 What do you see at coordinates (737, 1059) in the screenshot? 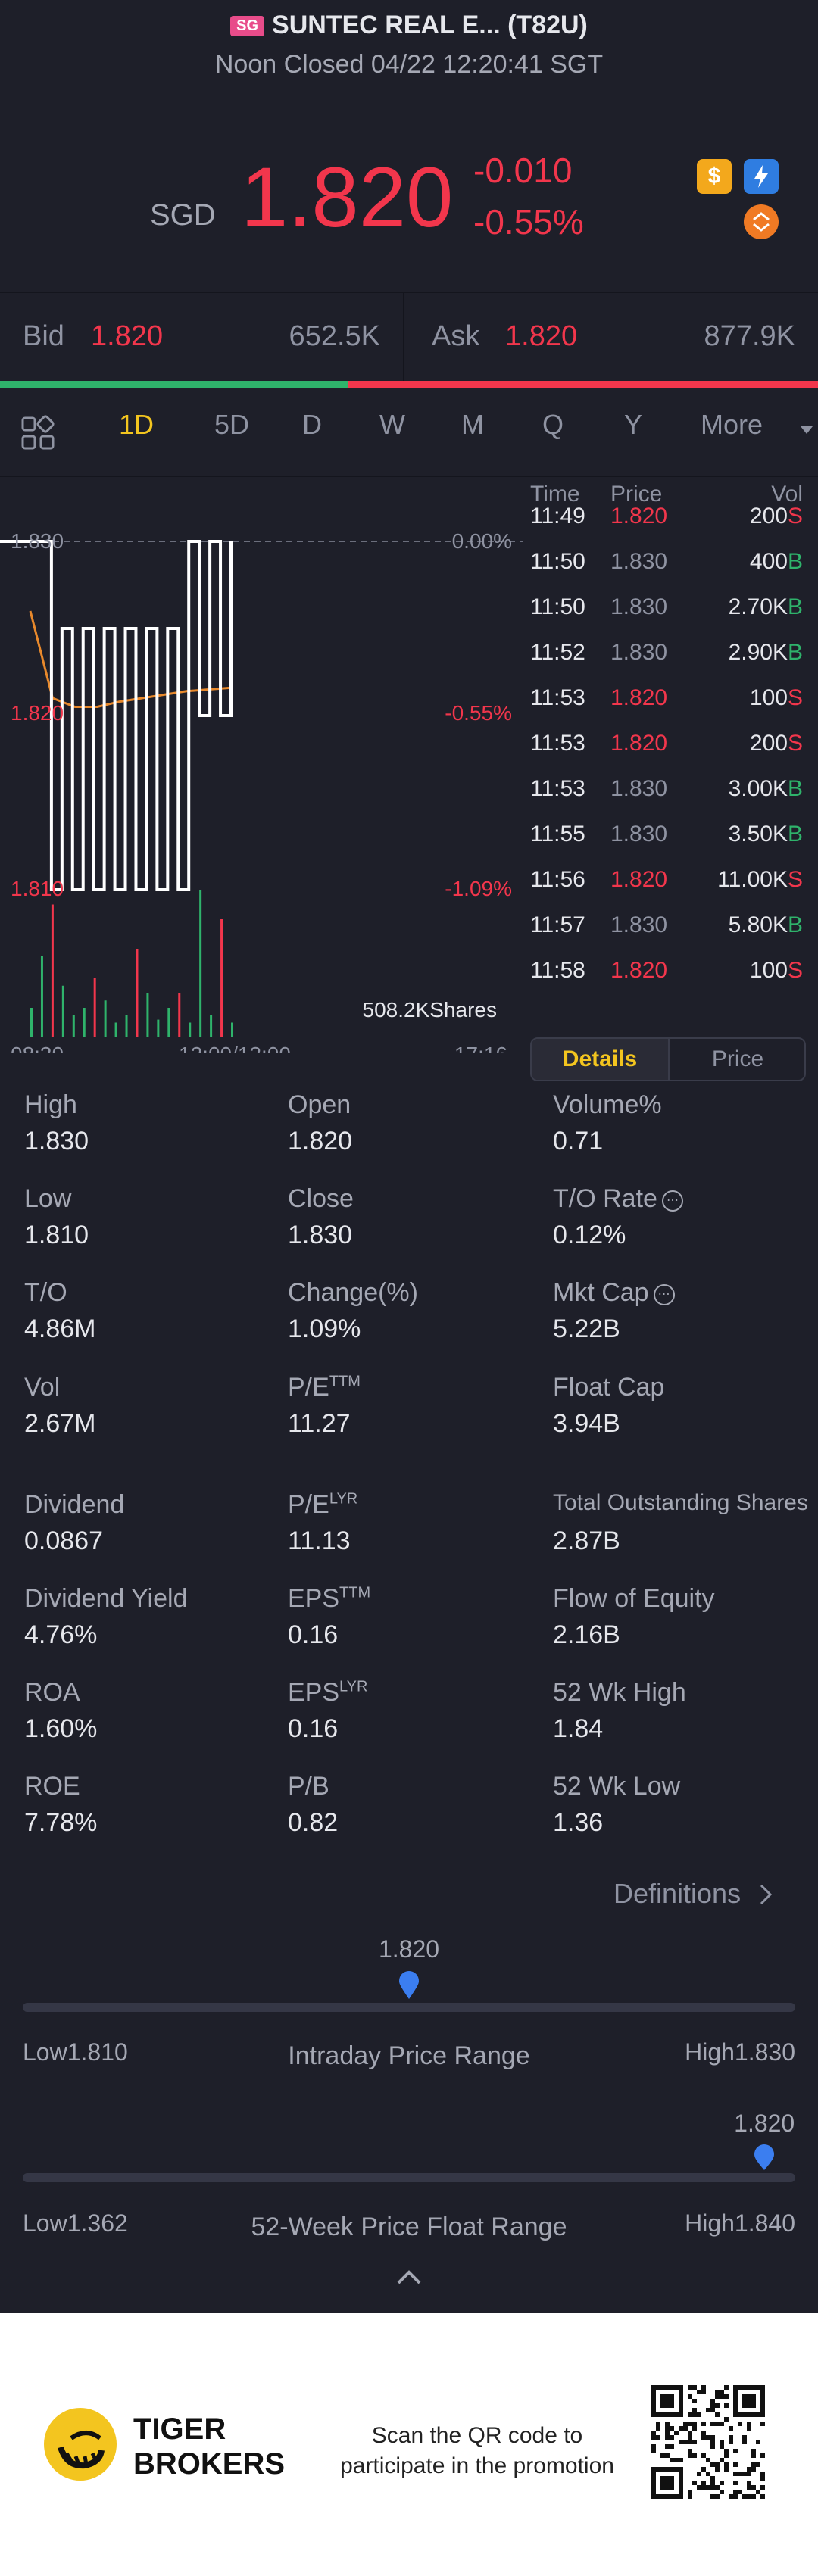
I see `tab-price: Price` at bounding box center [737, 1059].